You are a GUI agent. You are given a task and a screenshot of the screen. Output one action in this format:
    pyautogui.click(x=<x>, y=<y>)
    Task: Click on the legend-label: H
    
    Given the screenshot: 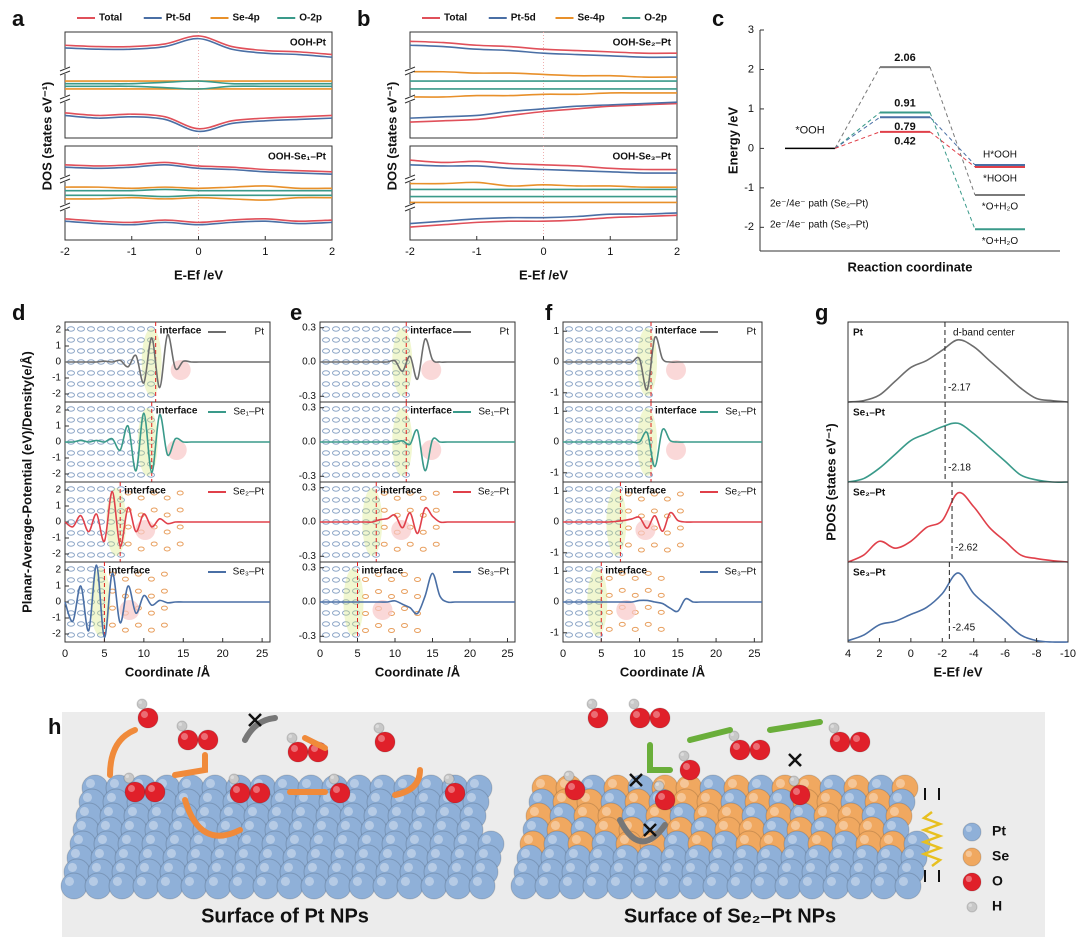 What is the action you would take?
    pyautogui.click(x=997, y=906)
    